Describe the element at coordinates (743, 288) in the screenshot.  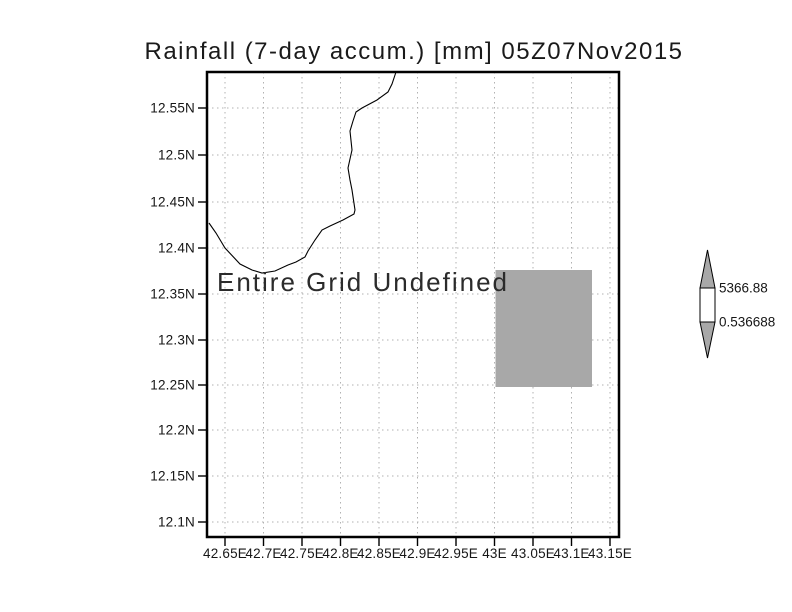
I see `colorbar-max-label: 5366.88` at that location.